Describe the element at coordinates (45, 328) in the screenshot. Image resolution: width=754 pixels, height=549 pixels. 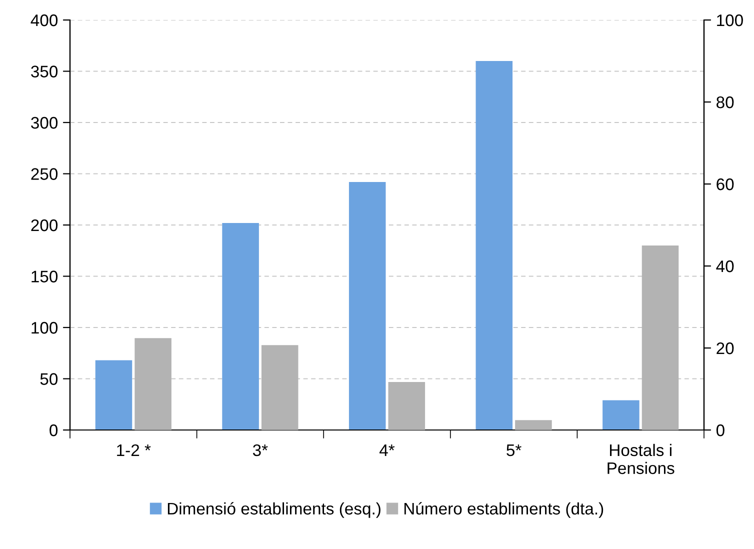
I see `y-tick-label: 100` at that location.